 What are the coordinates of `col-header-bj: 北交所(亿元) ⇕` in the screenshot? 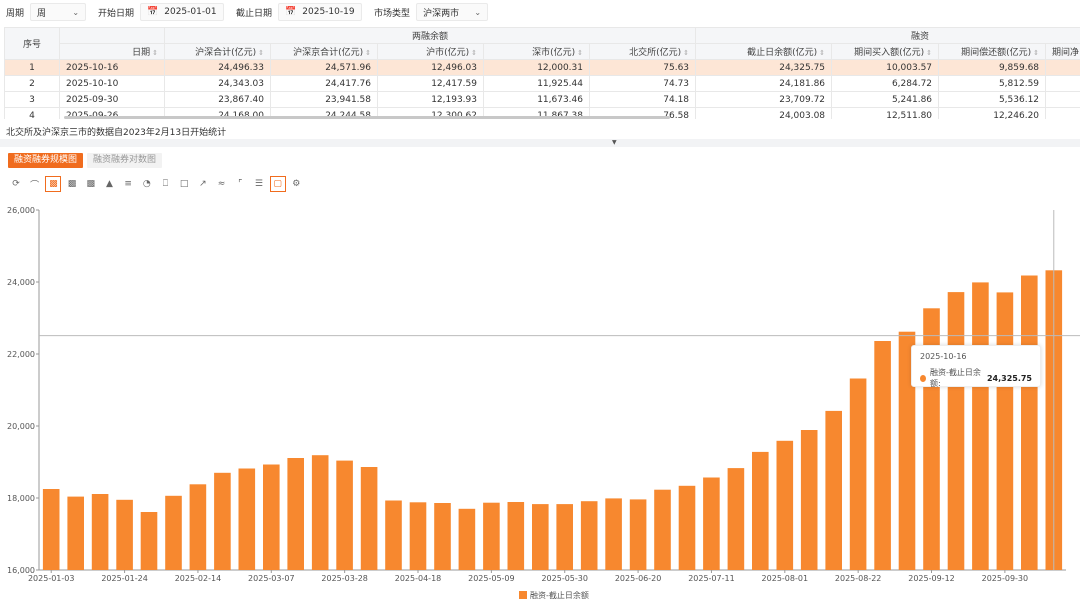 It's located at (642, 51).